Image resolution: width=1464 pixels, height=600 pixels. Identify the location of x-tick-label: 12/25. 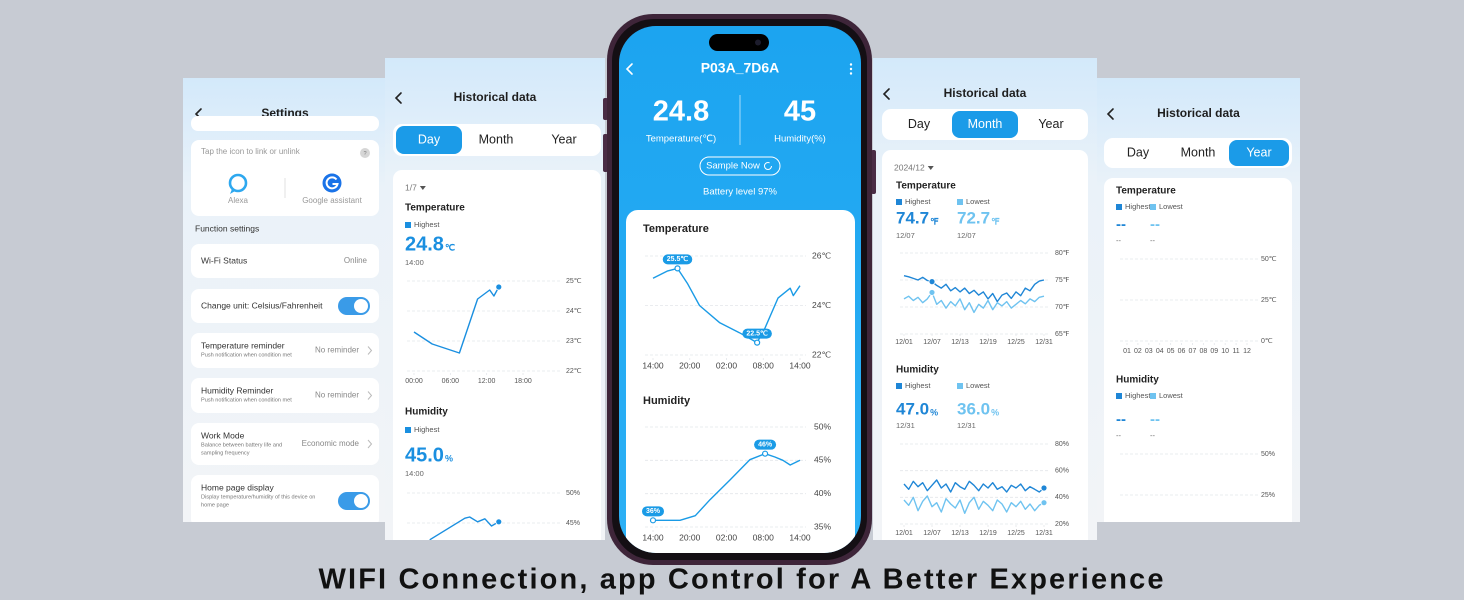
(1016, 342).